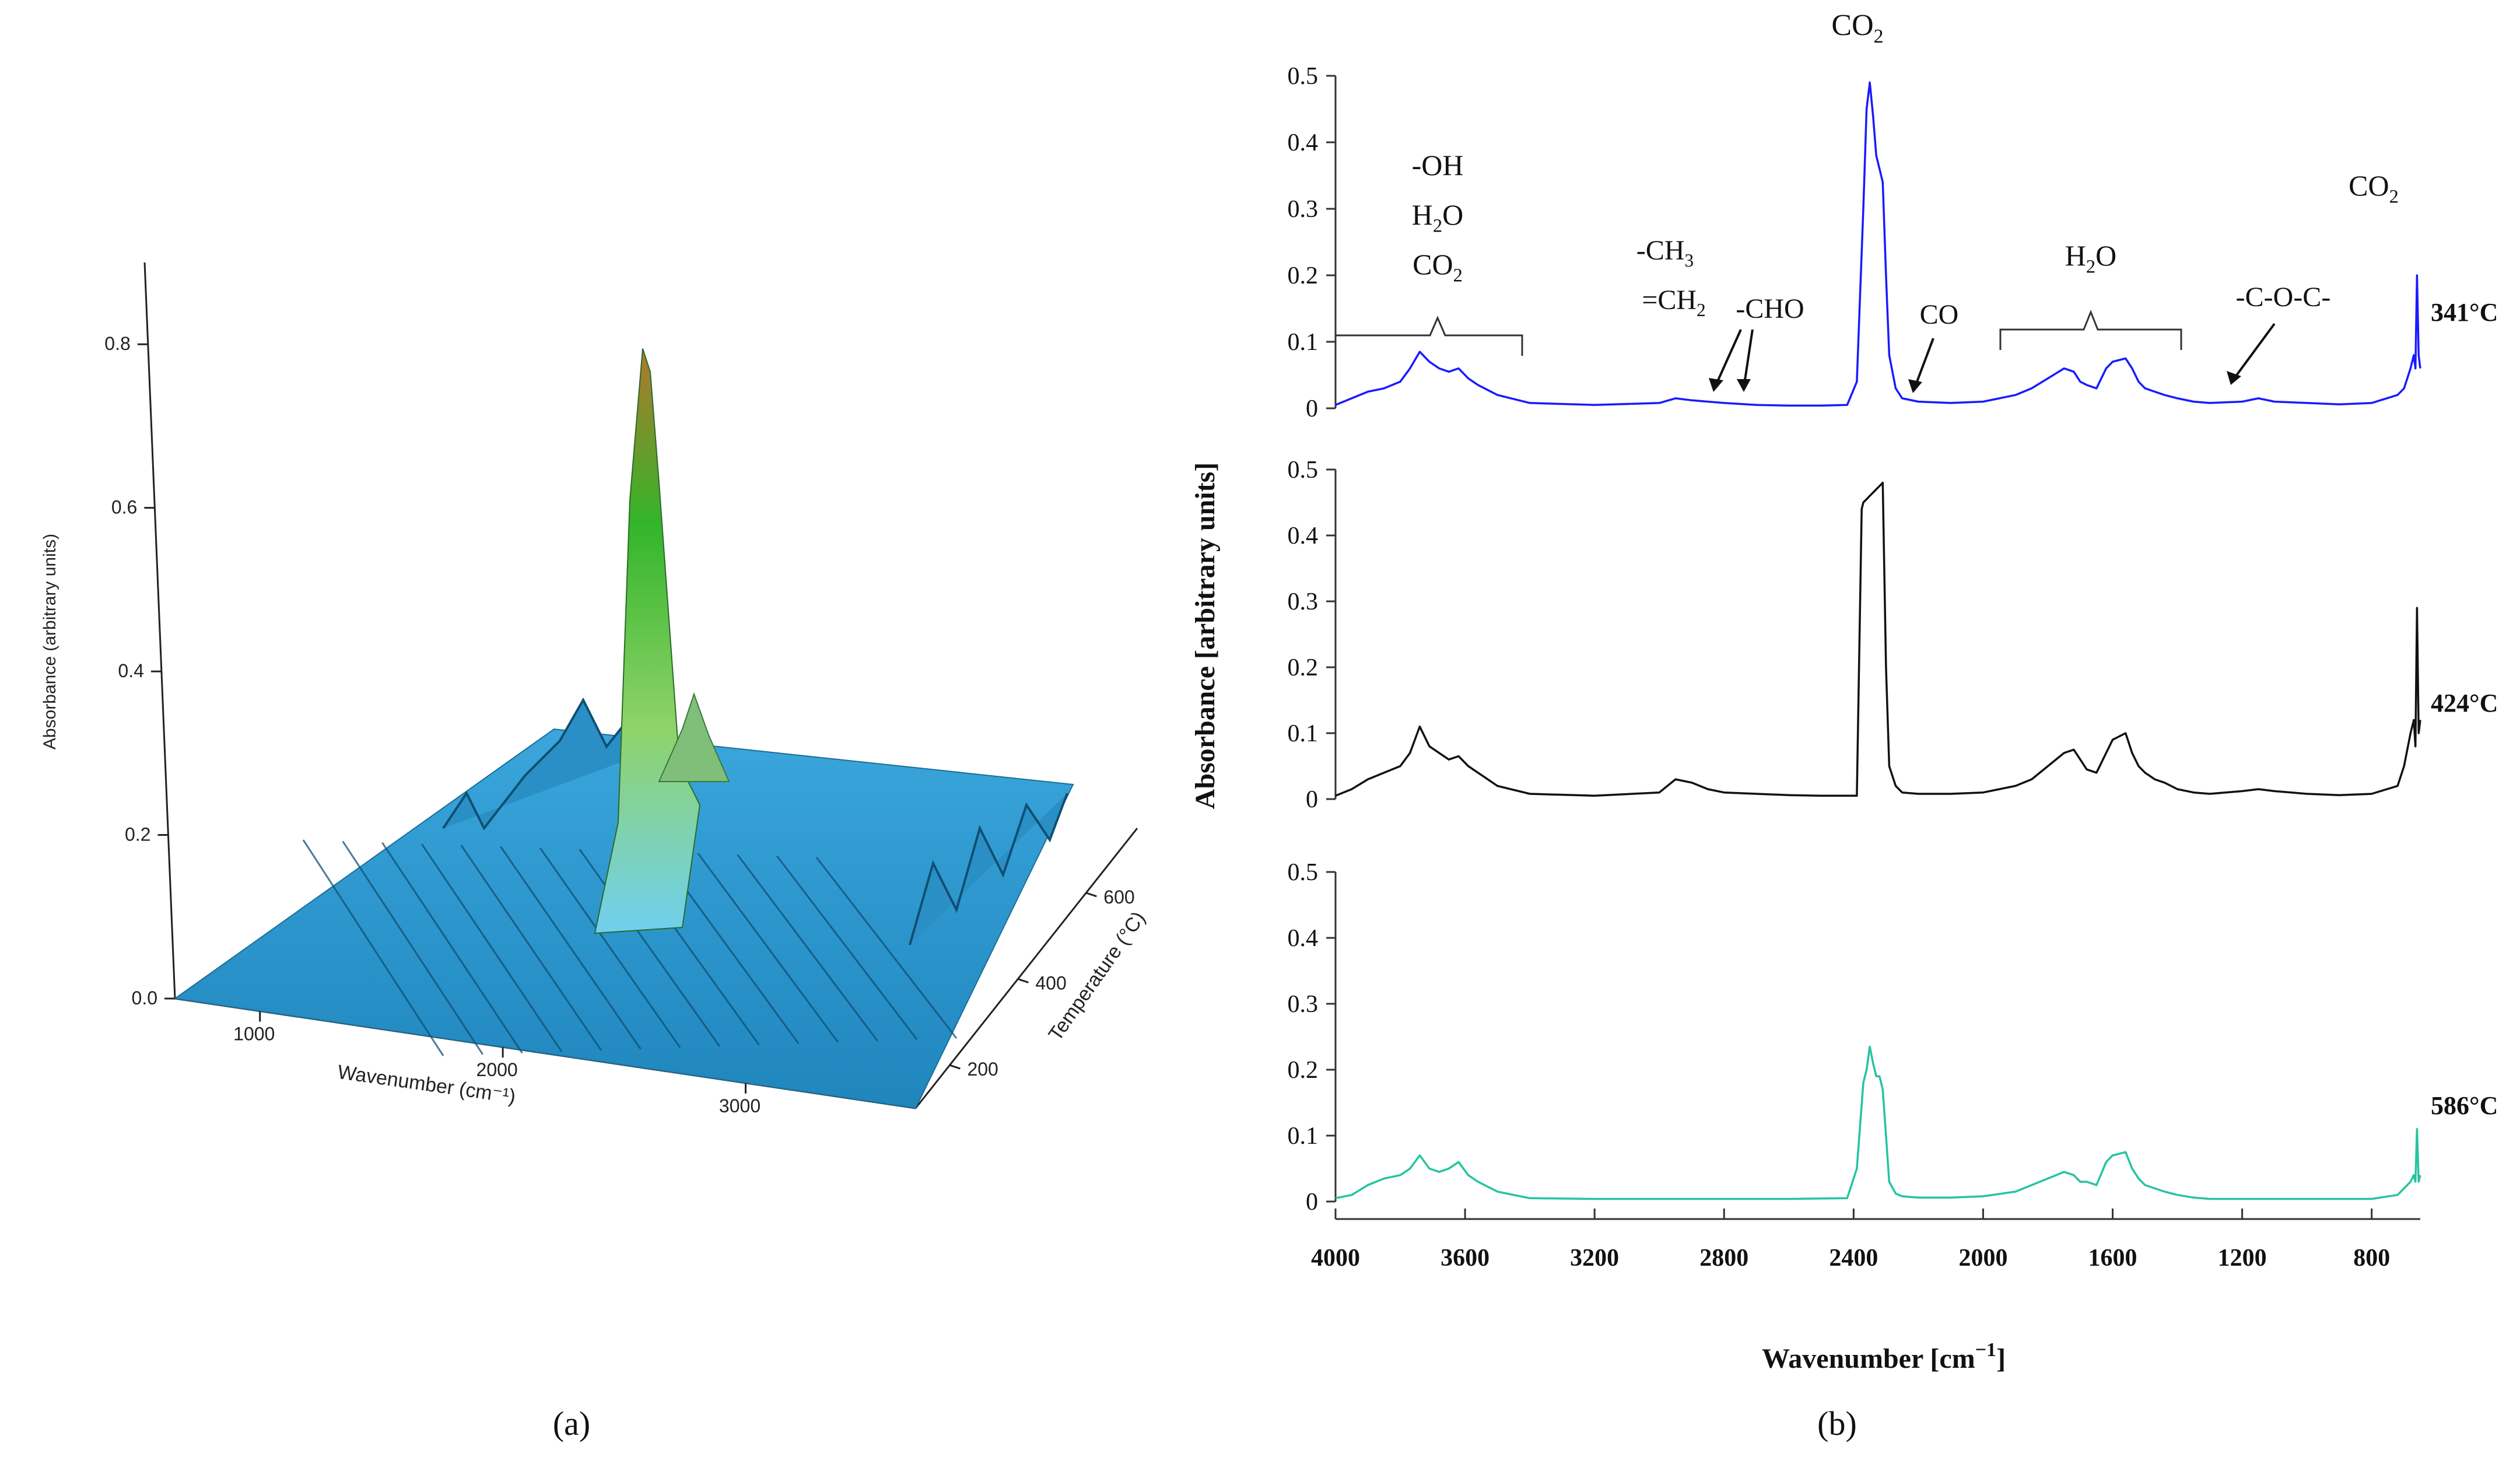 The width and height of the screenshot is (2520, 1464). What do you see at coordinates (2371, 1258) in the screenshot?
I see `x-tick-label: 800` at bounding box center [2371, 1258].